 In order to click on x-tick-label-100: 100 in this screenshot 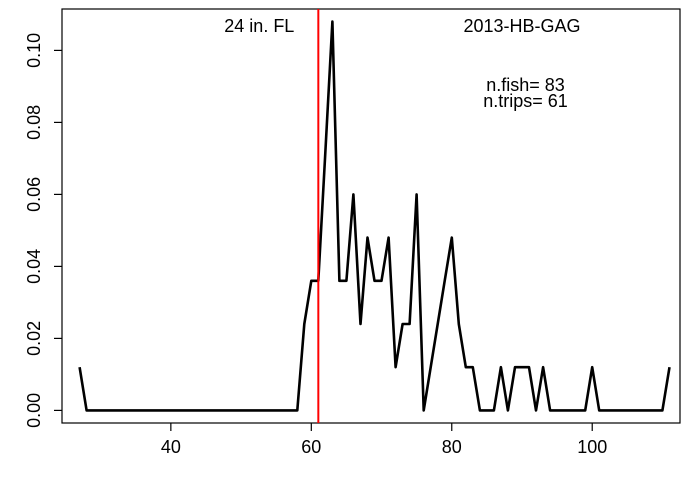, I will do `click(592, 447)`.